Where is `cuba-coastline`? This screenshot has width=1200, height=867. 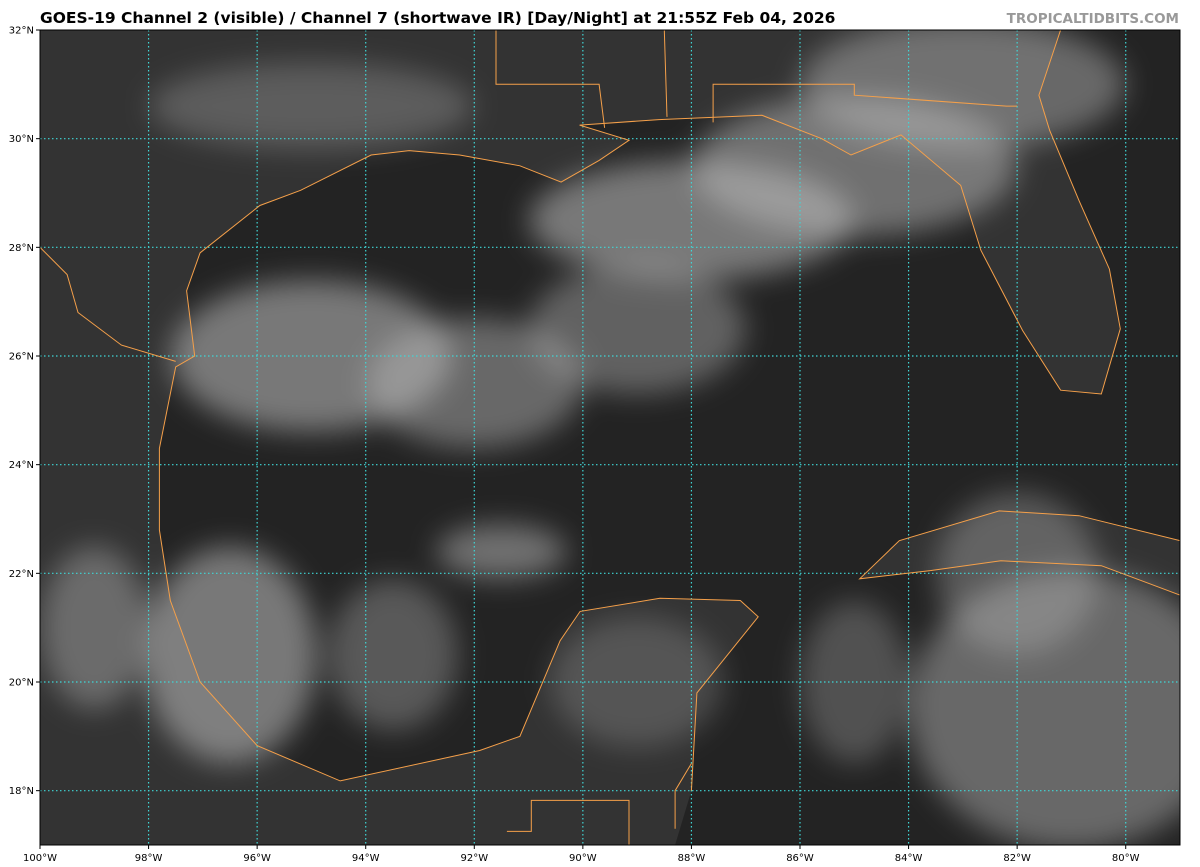 cuba-coastline is located at coordinates (1019, 553).